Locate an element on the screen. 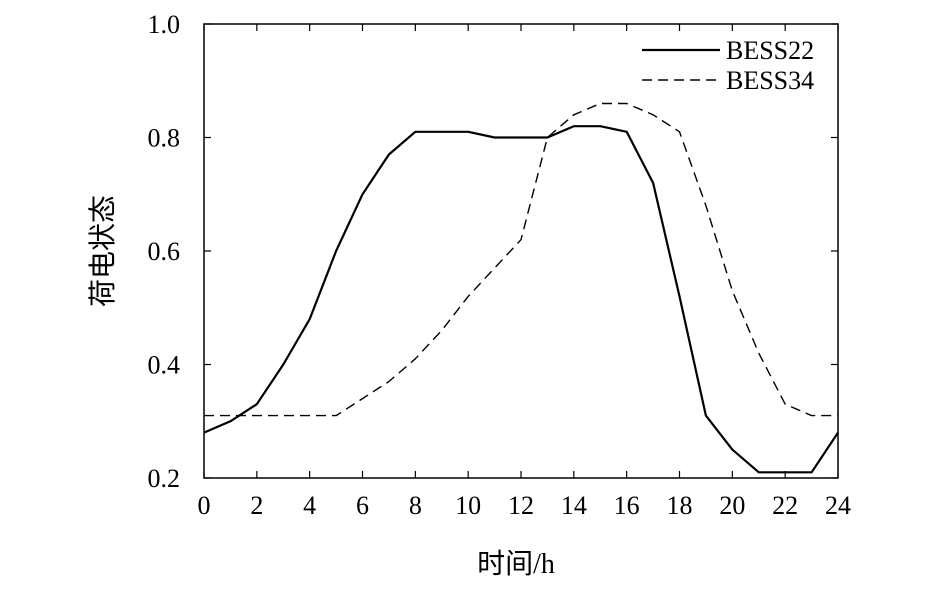 The width and height of the screenshot is (945, 589). y-tick-label: 0.2 is located at coordinates (164, 478).